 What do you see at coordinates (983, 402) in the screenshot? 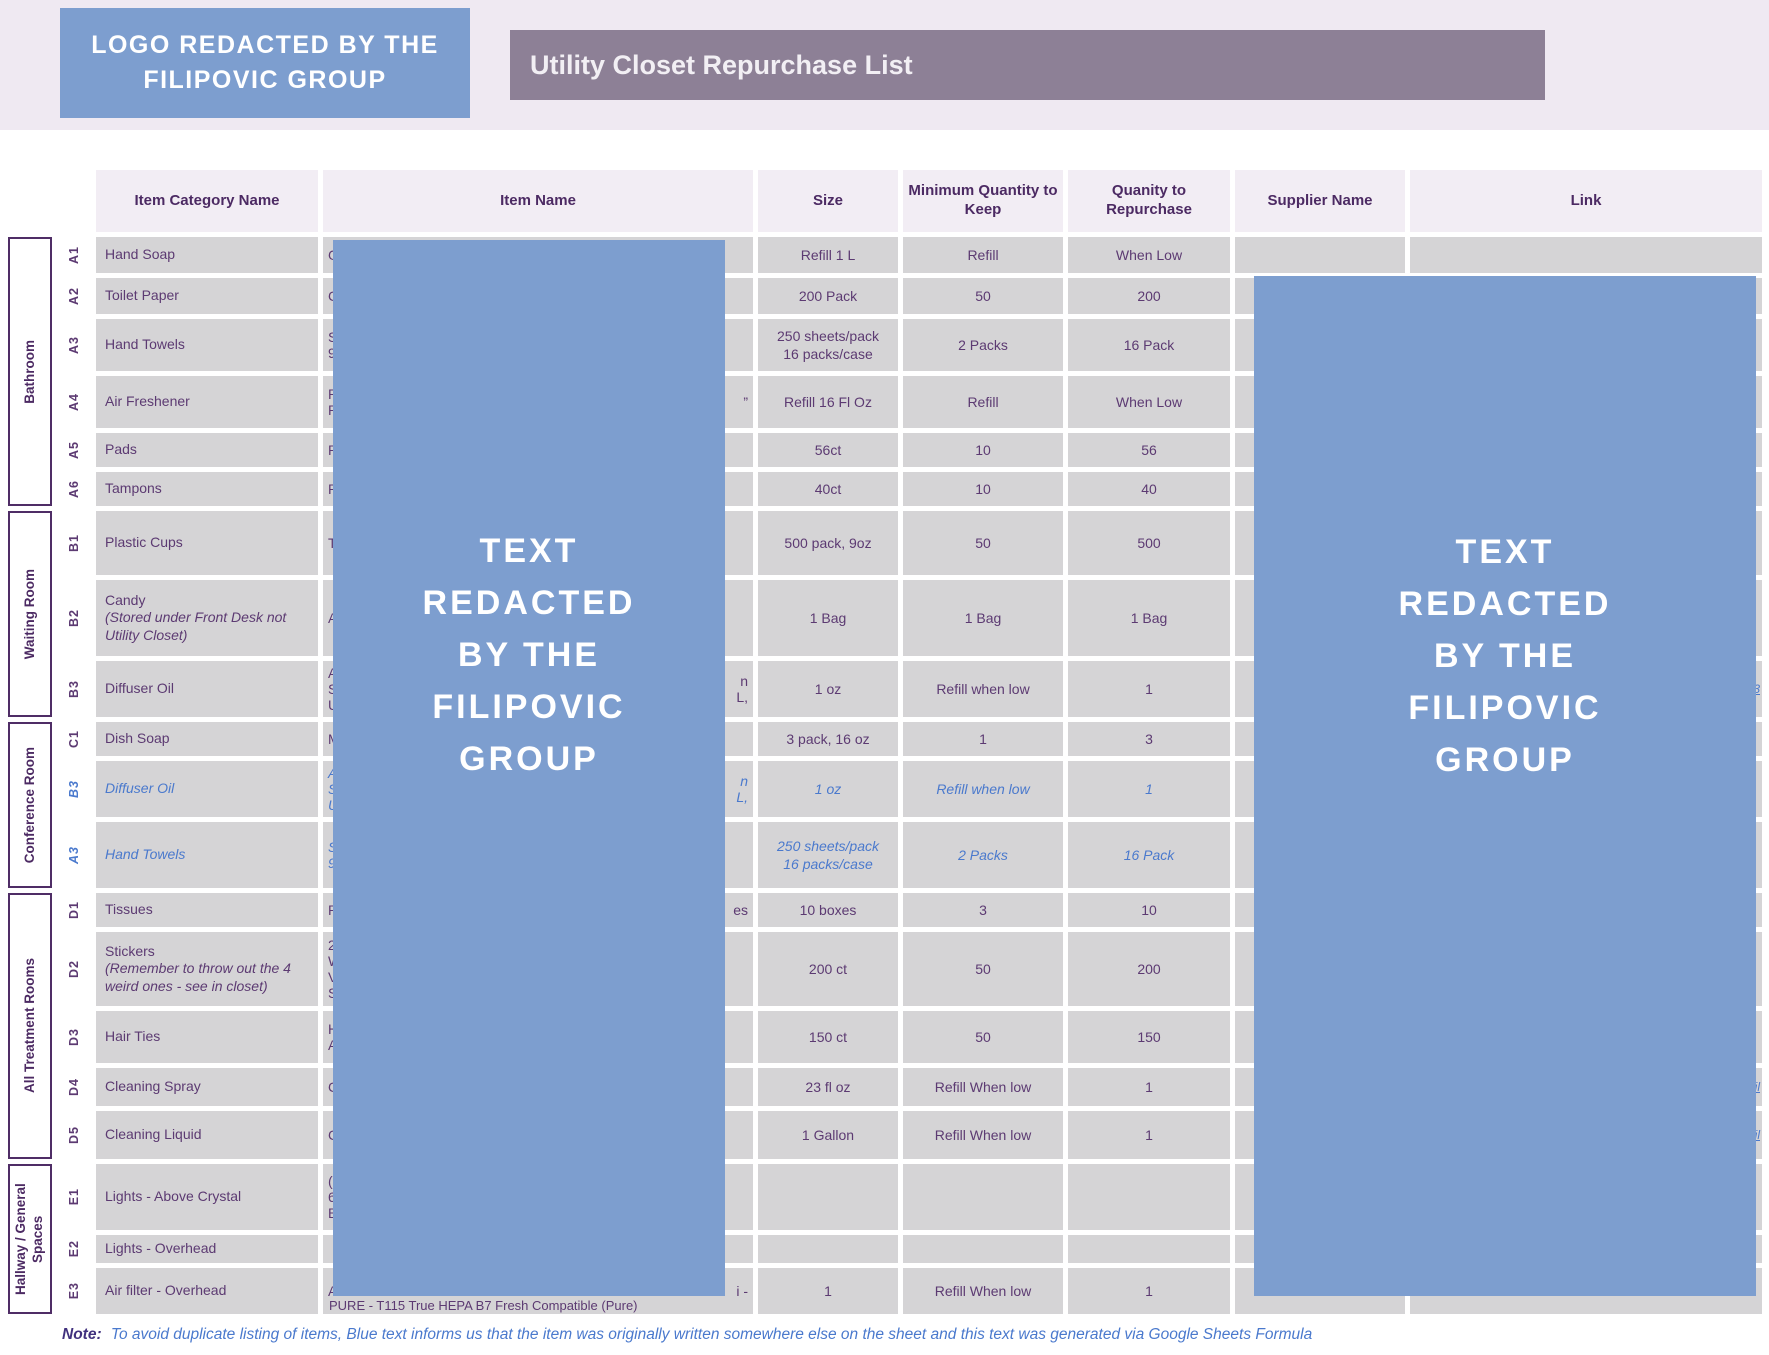
I see `cell-min-quantity: Refill` at bounding box center [983, 402].